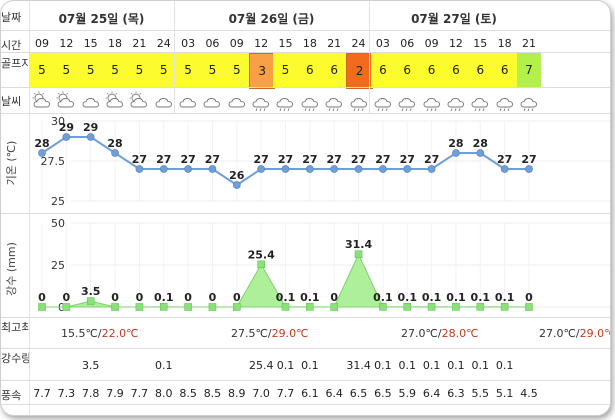 This screenshot has height=420, width=615. What do you see at coordinates (79, 333) in the screenshot?
I see `min-temp: 15.5℃` at bounding box center [79, 333].